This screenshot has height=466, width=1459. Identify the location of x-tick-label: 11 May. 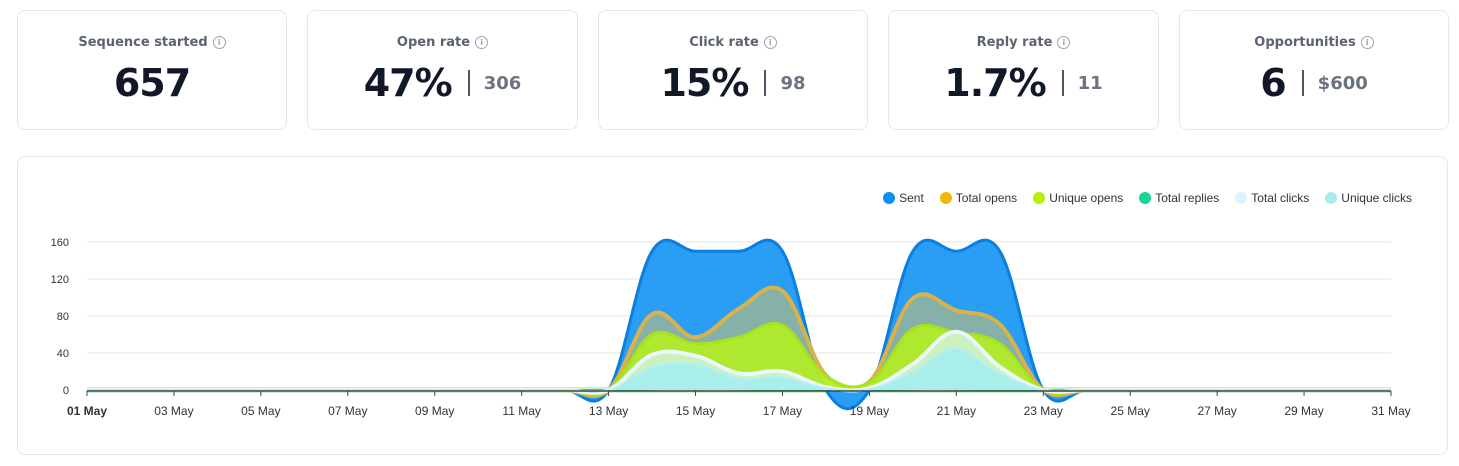
(521, 411).